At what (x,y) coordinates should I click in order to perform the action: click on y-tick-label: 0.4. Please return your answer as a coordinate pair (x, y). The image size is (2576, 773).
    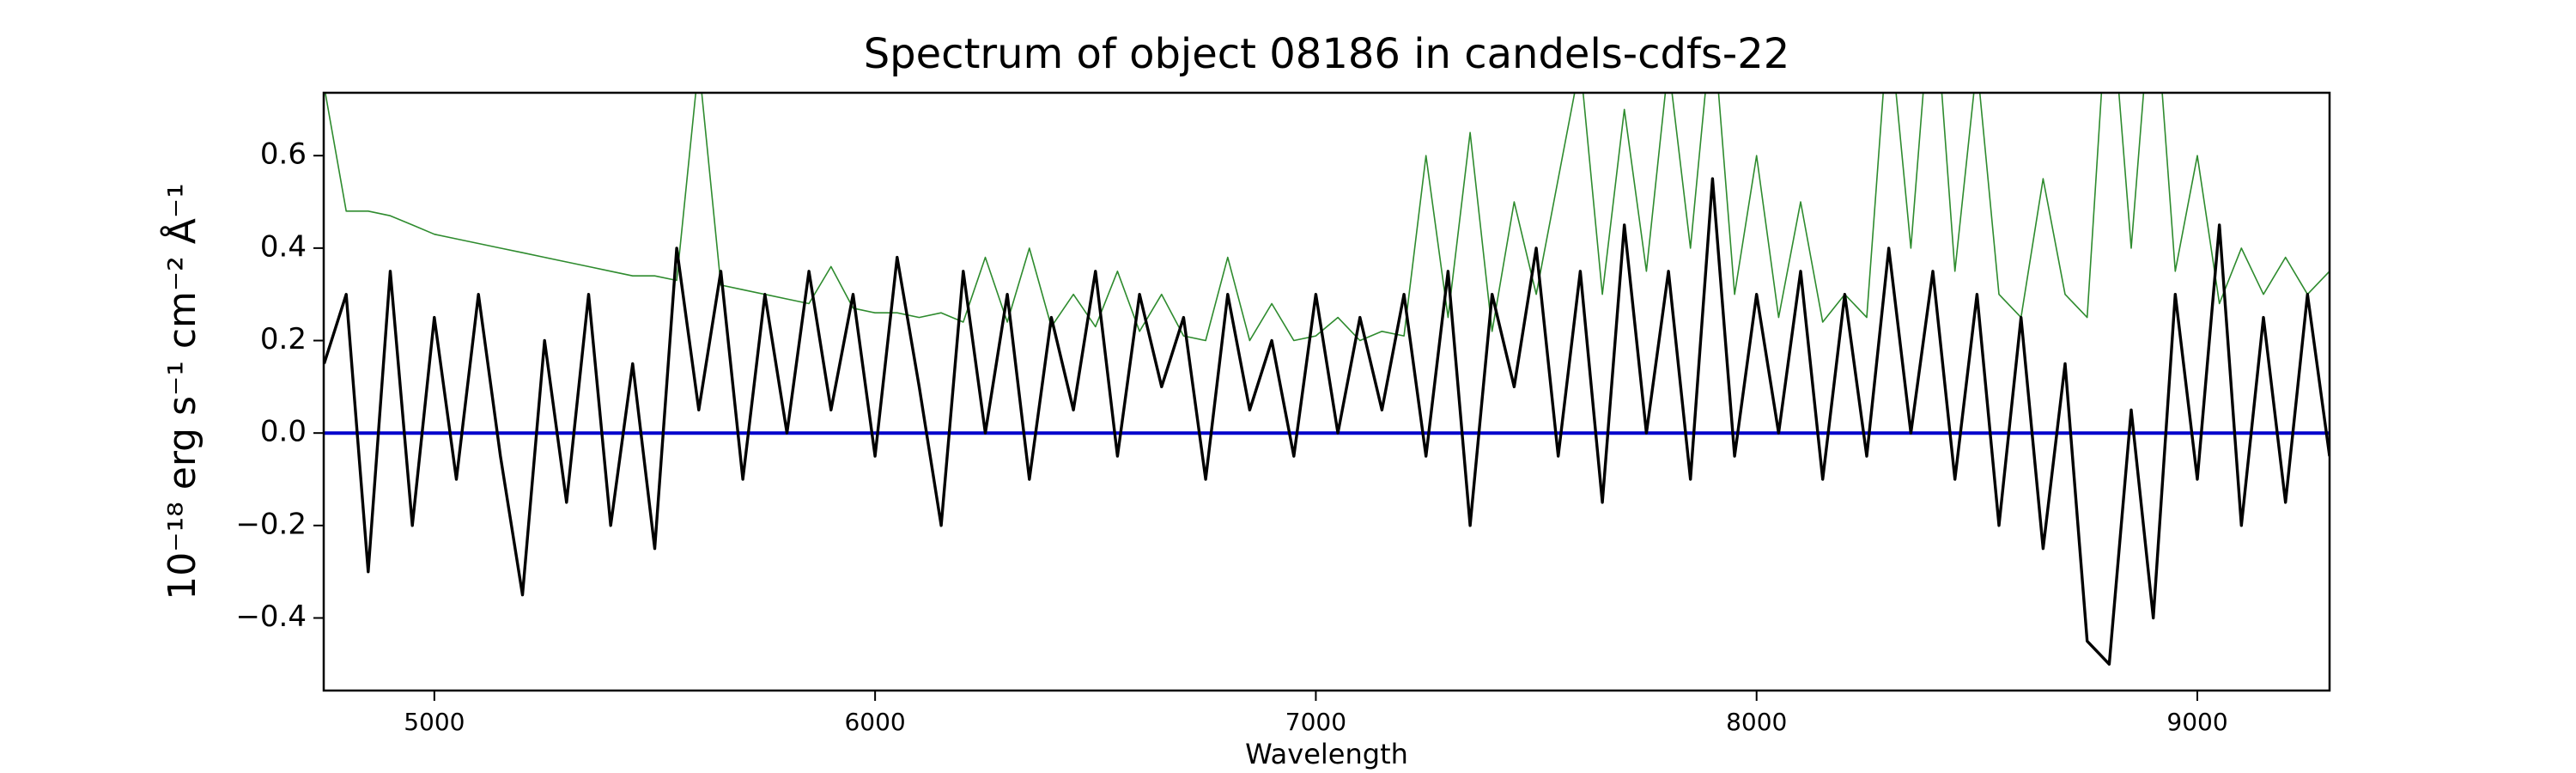
    Looking at the image, I should click on (283, 246).